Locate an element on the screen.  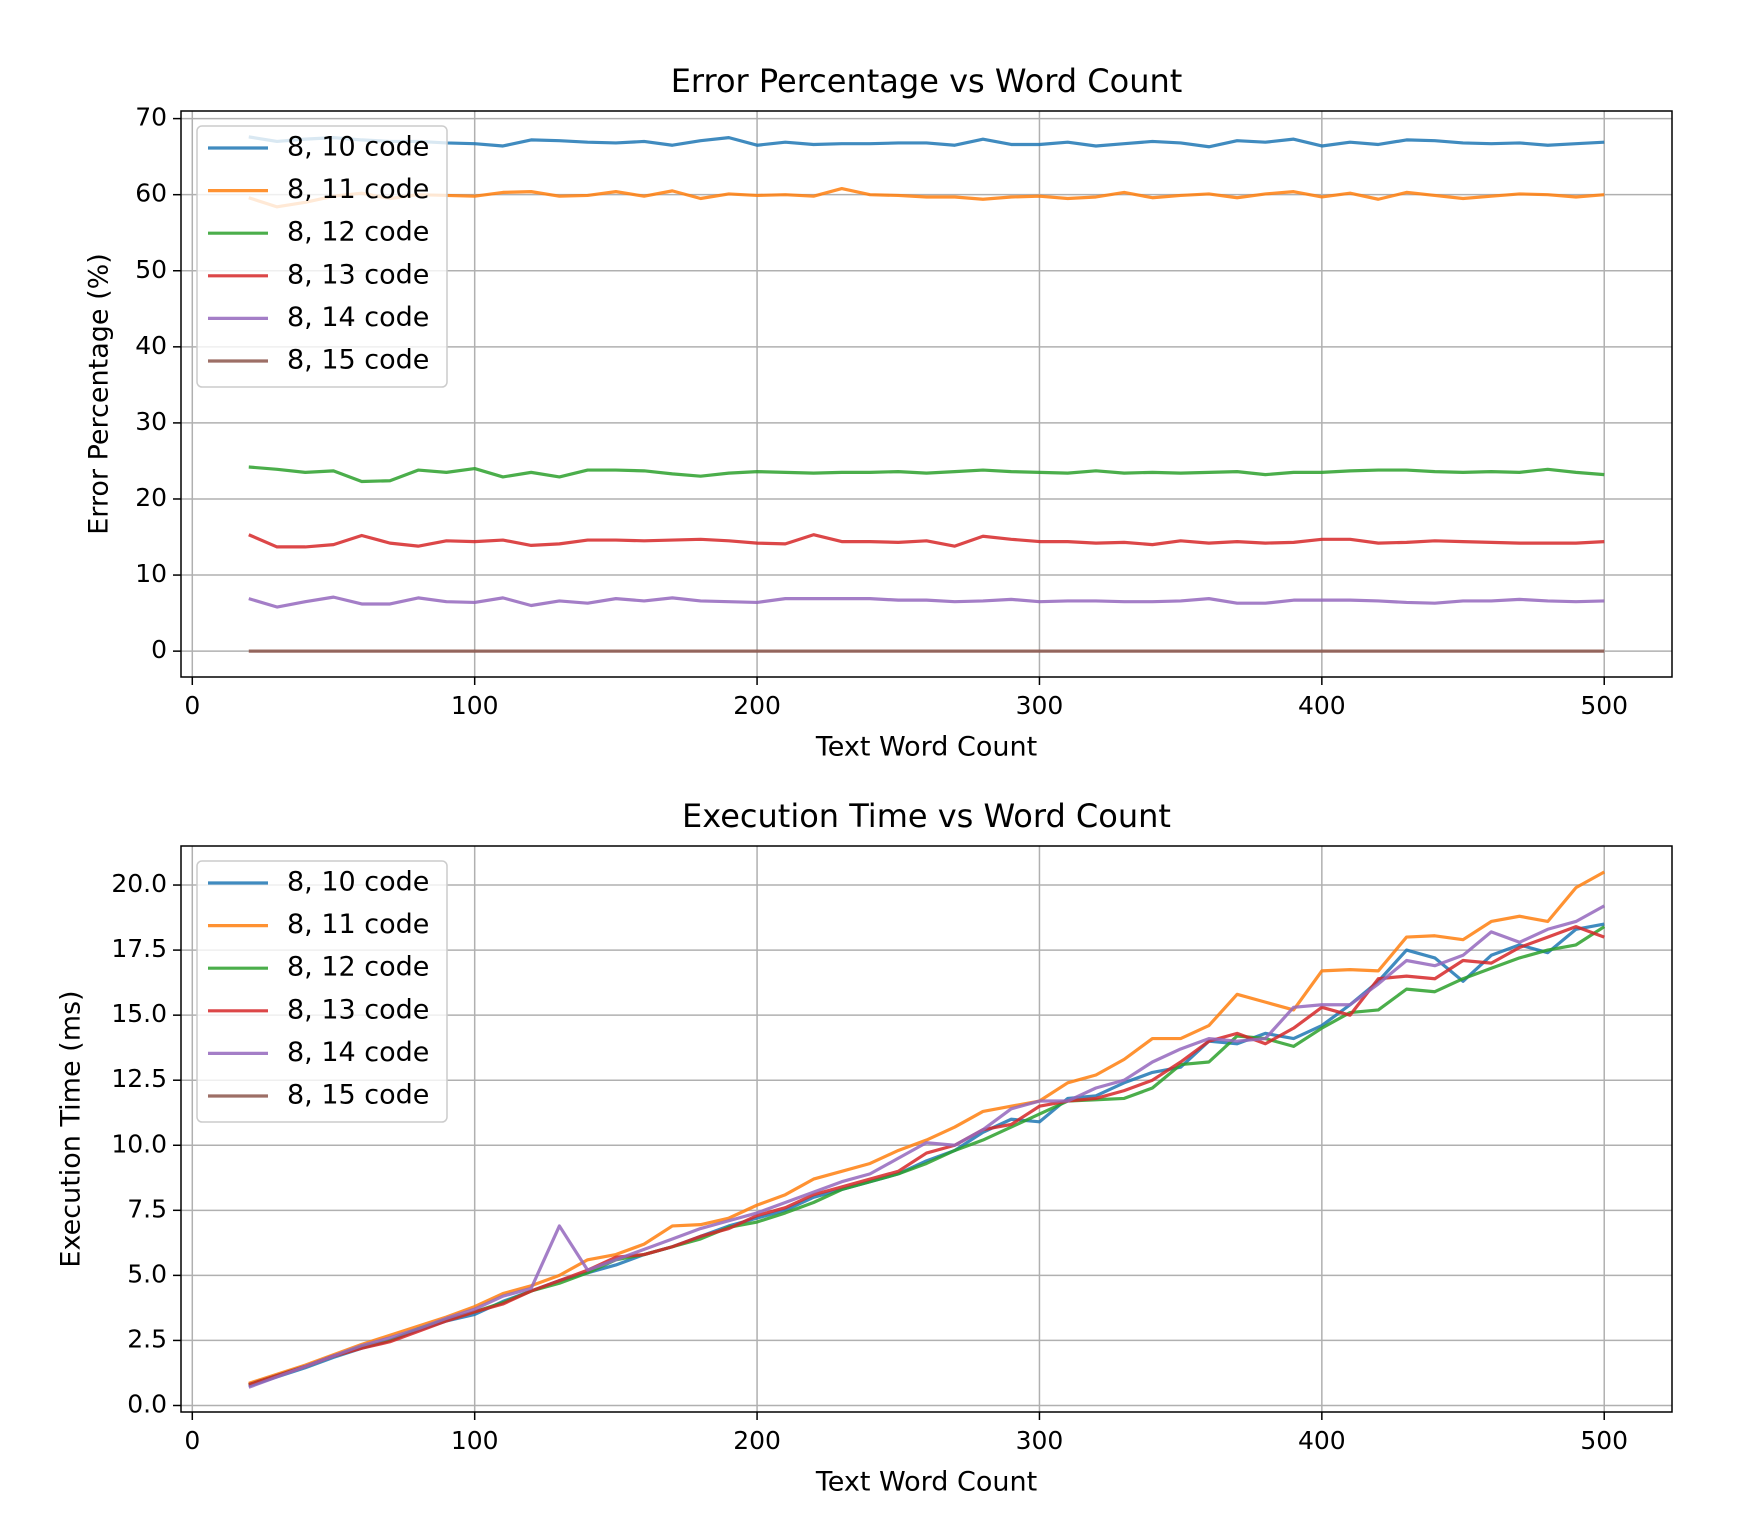
y-tick-label: 20.0 is located at coordinates (139, 883).